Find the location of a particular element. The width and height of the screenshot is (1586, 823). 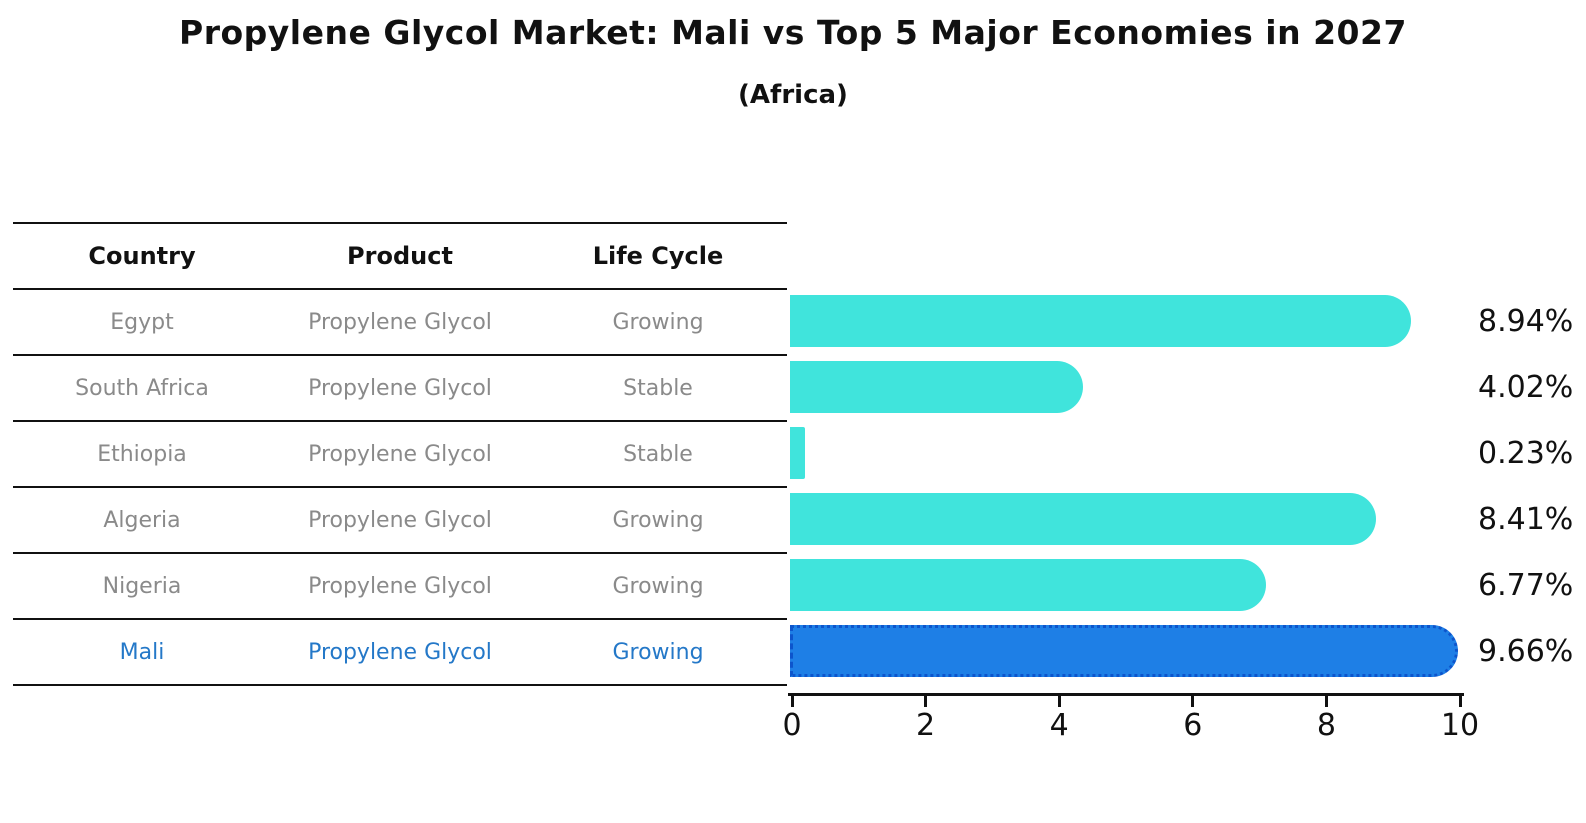

column-header-product: Product is located at coordinates (400, 256).